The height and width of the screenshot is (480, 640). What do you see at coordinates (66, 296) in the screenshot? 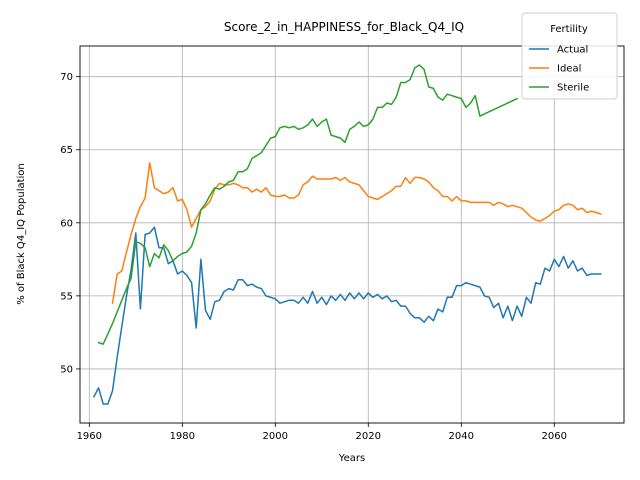
I see `y-tick-label: 55` at bounding box center [66, 296].